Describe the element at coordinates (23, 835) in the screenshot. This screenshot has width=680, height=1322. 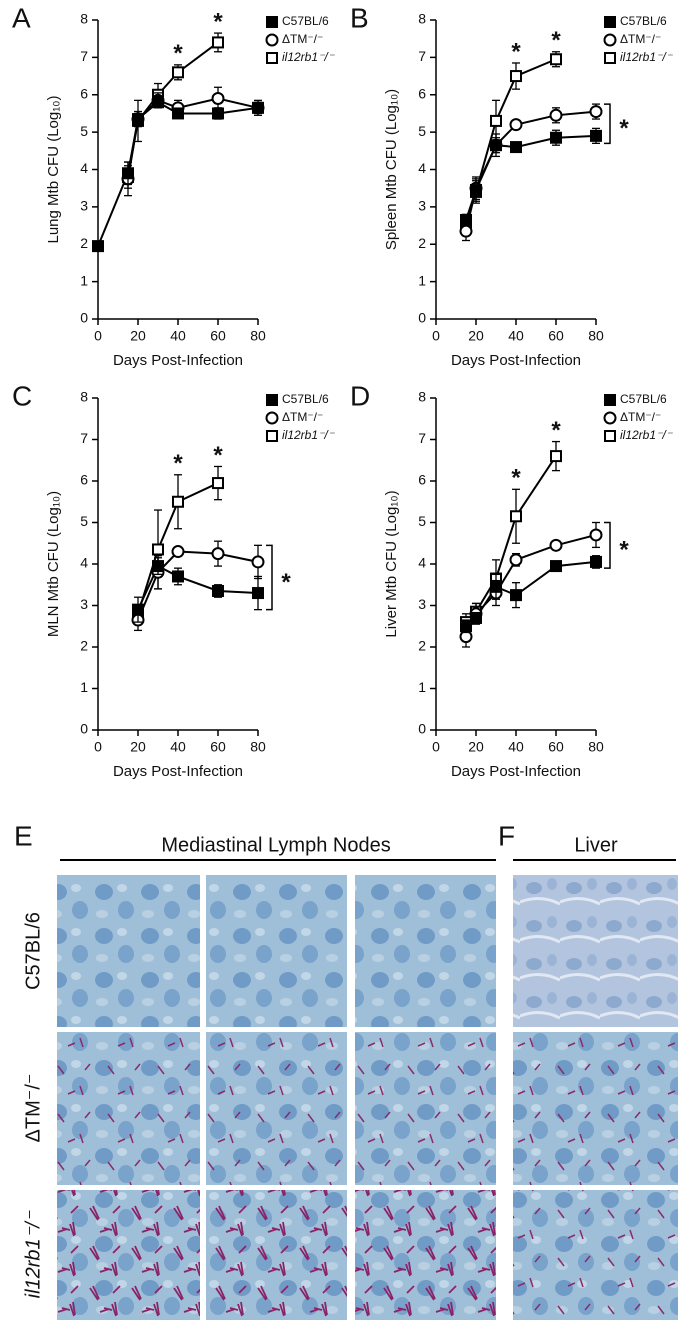
I see `panel-label: E` at that location.